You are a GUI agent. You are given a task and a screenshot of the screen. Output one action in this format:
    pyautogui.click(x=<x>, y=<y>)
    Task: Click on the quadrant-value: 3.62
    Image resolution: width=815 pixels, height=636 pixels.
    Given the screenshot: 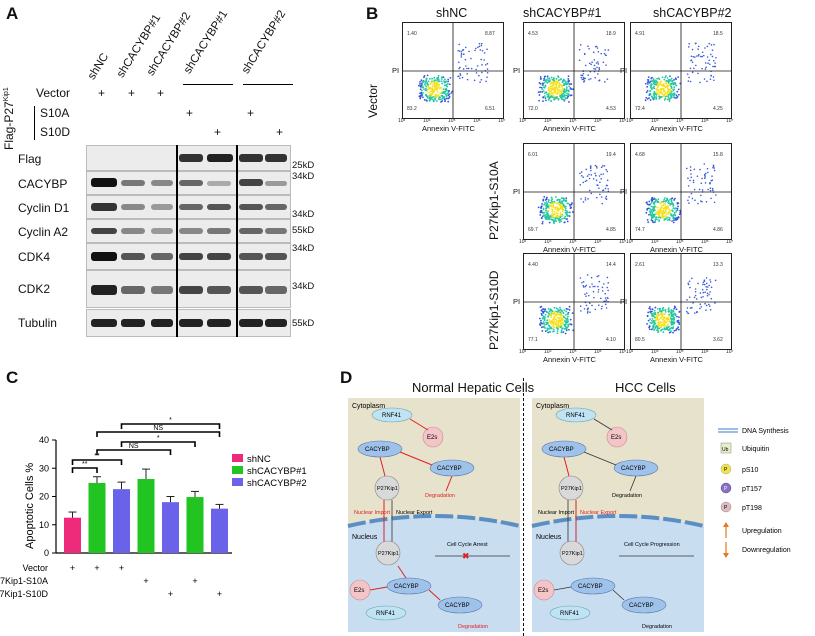 What is the action you would take?
    pyautogui.click(x=718, y=340)
    